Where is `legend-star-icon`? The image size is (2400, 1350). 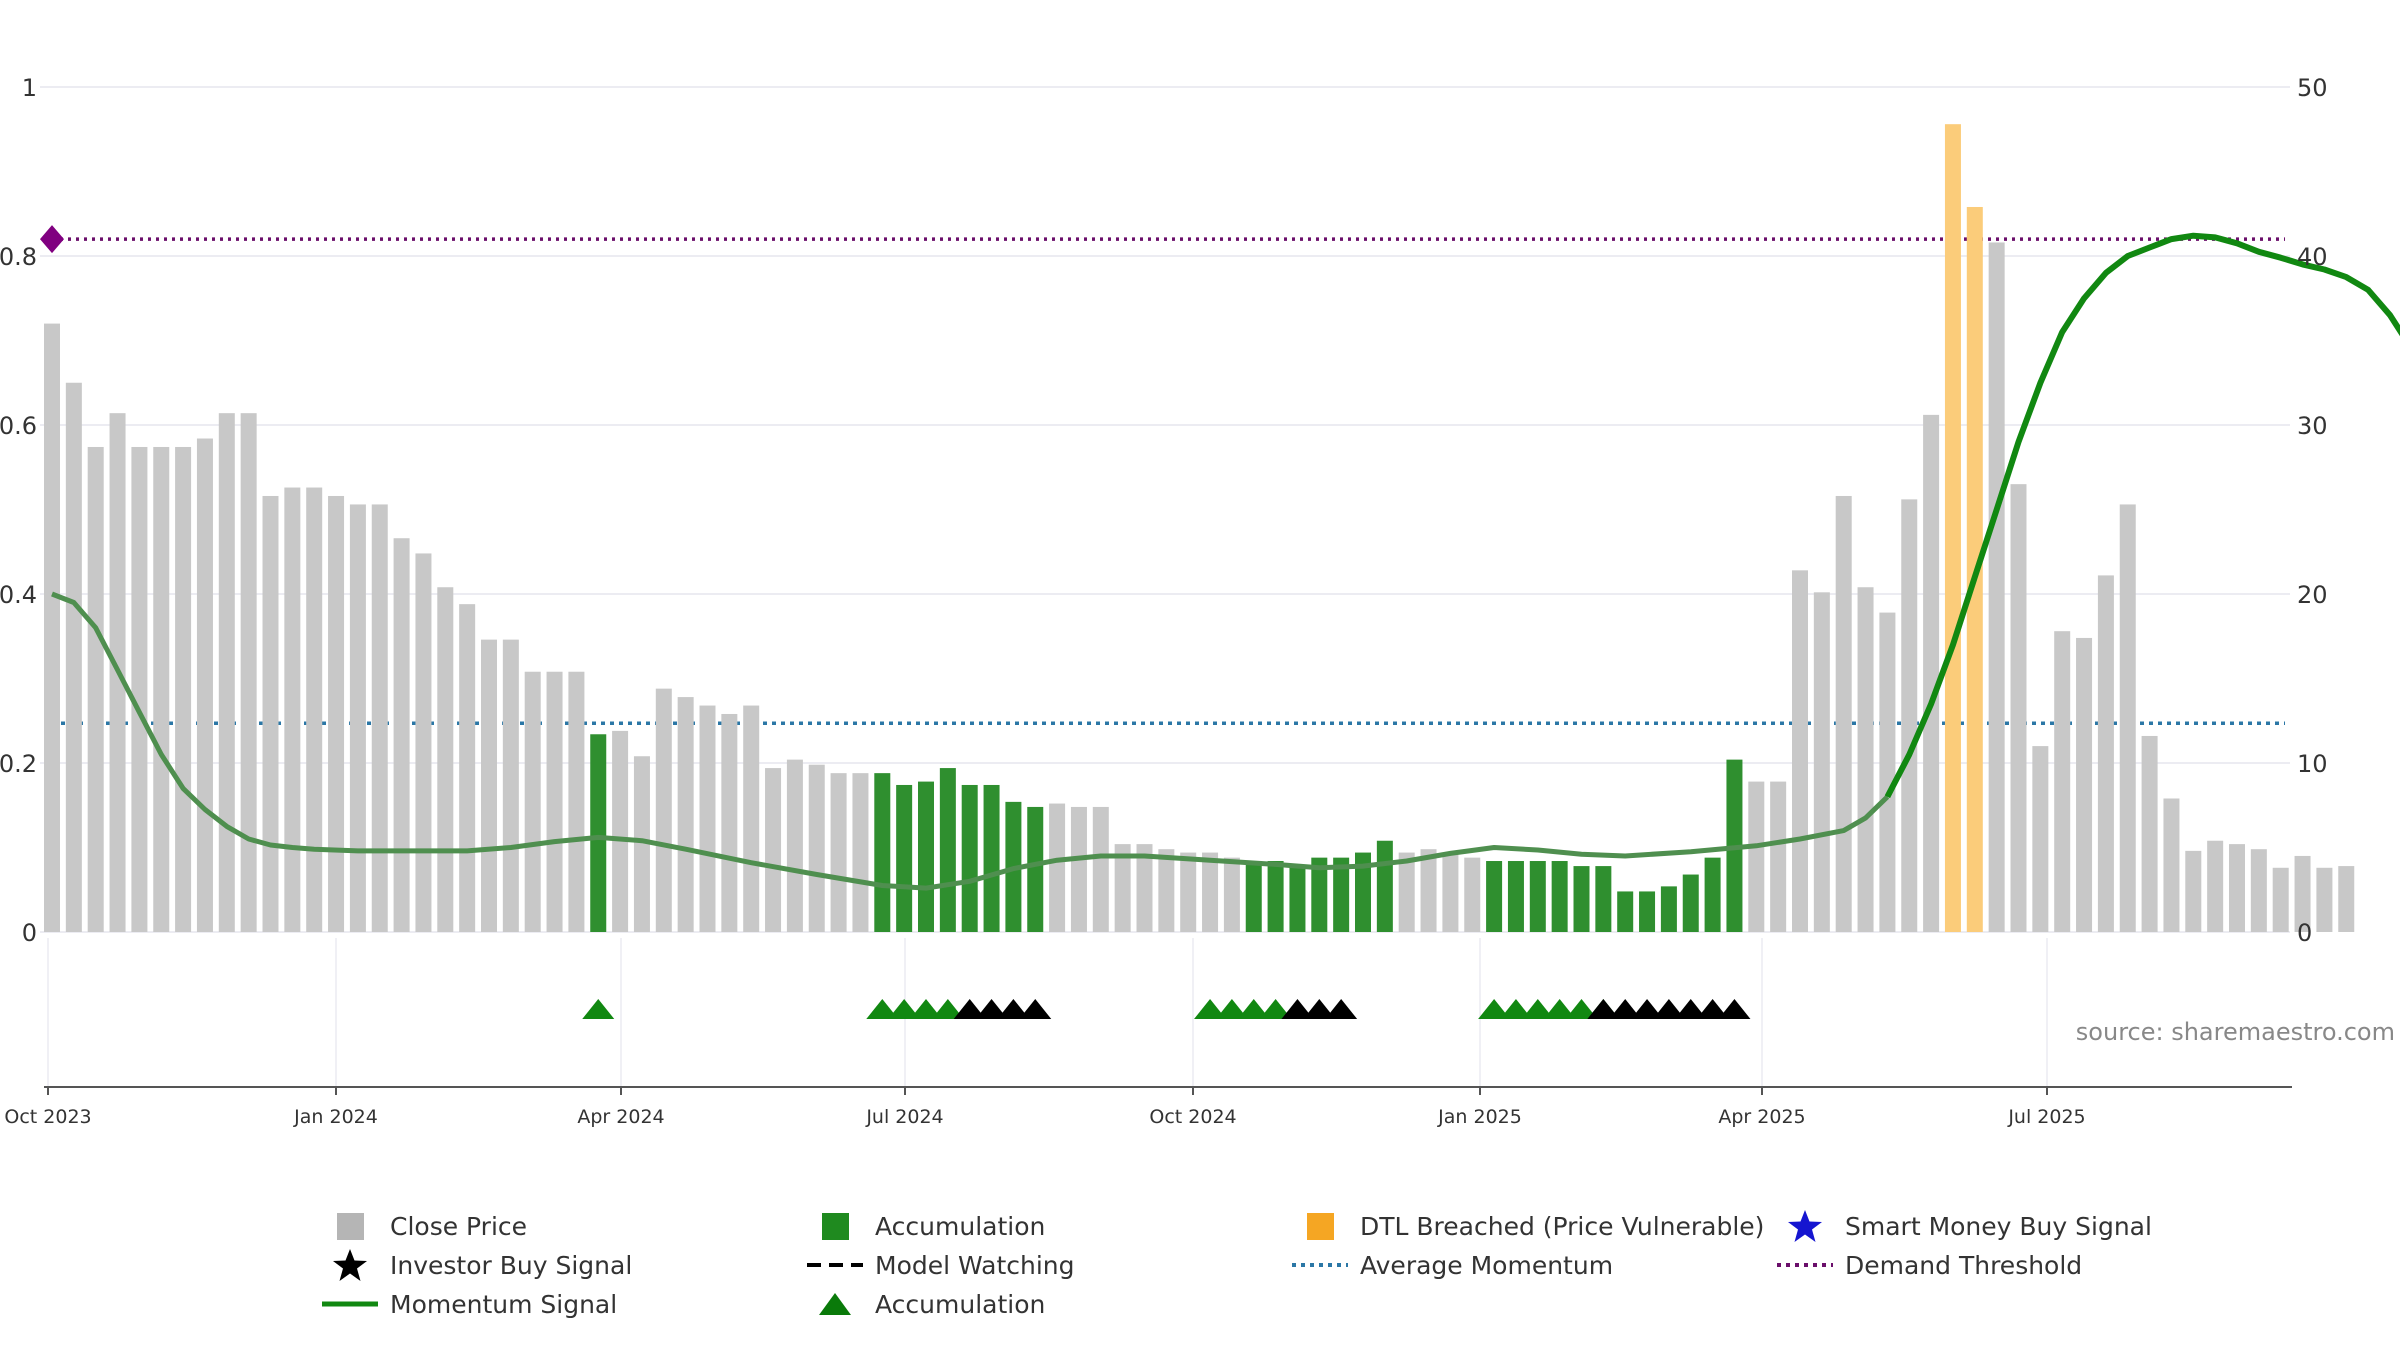
legend-star-icon is located at coordinates (350, 1265).